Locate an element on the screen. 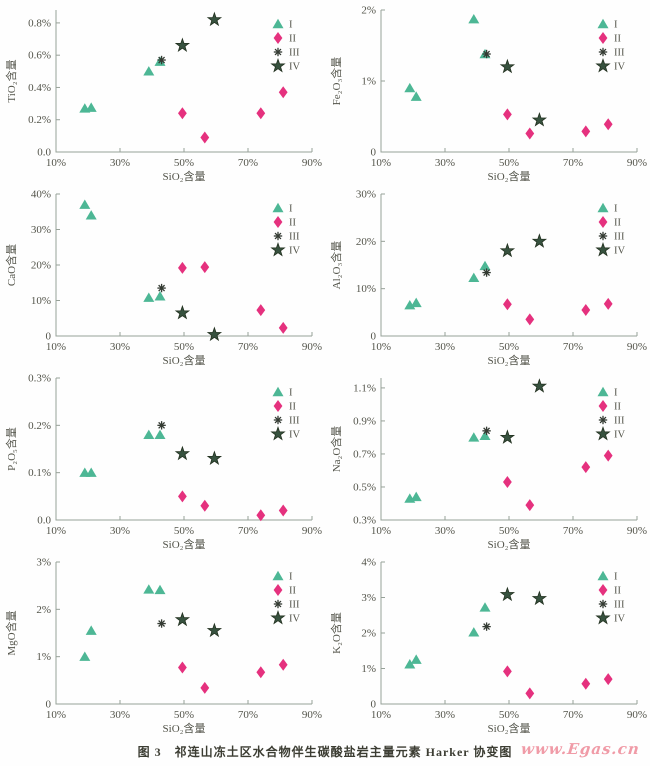  axis-text: 0.2% is located at coordinates (39, 120).